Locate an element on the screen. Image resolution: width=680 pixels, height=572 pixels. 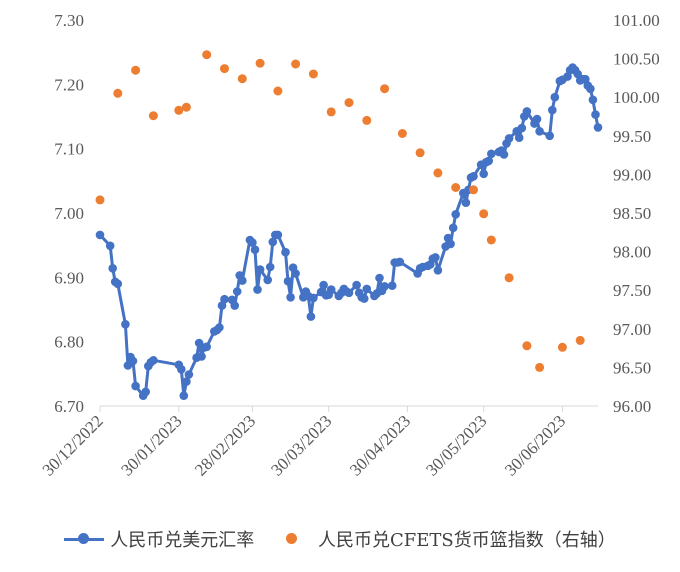
x-tick-label: 30/03/2023 is located at coordinates (301, 445).